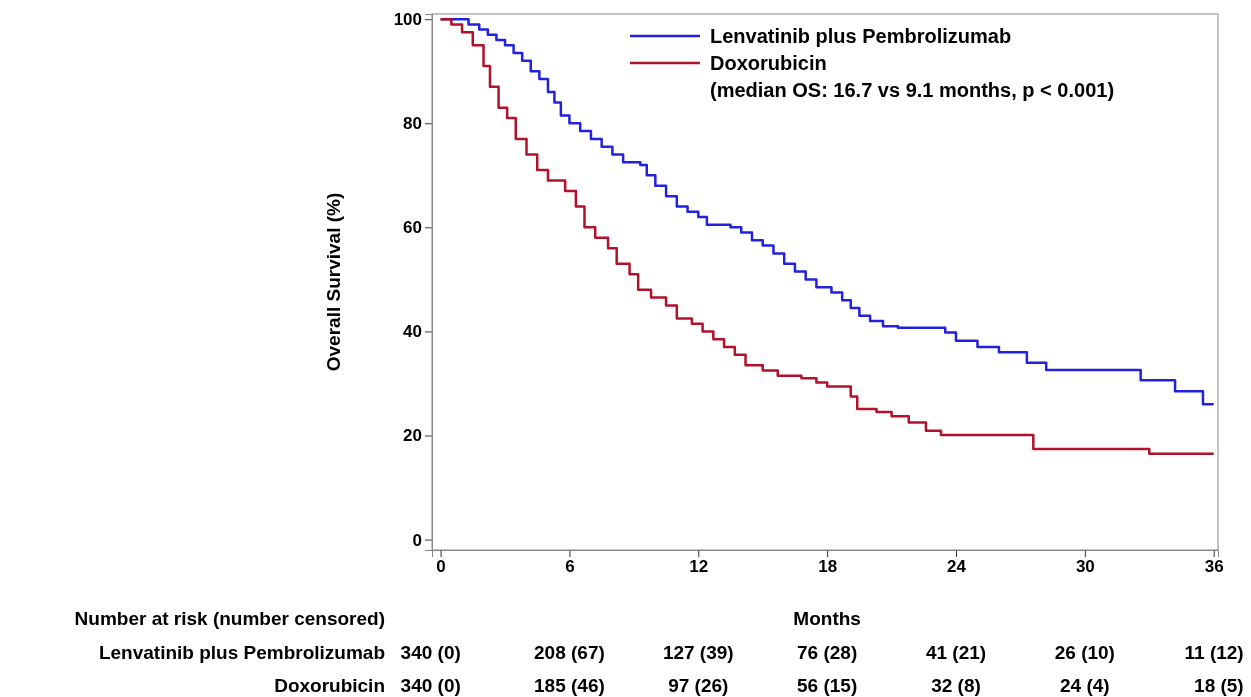 This screenshot has height=697, width=1251. Describe the element at coordinates (1214, 567) in the screenshot. I see `x-tick-label: 36` at that location.